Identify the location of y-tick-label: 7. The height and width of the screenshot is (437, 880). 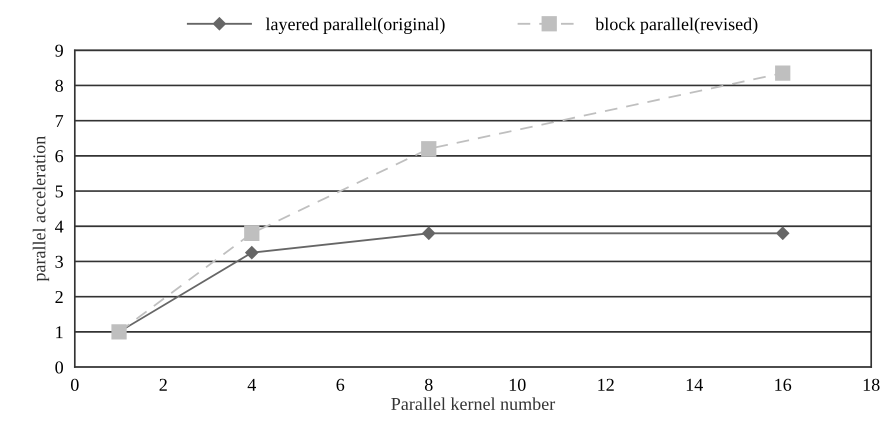
(60, 121).